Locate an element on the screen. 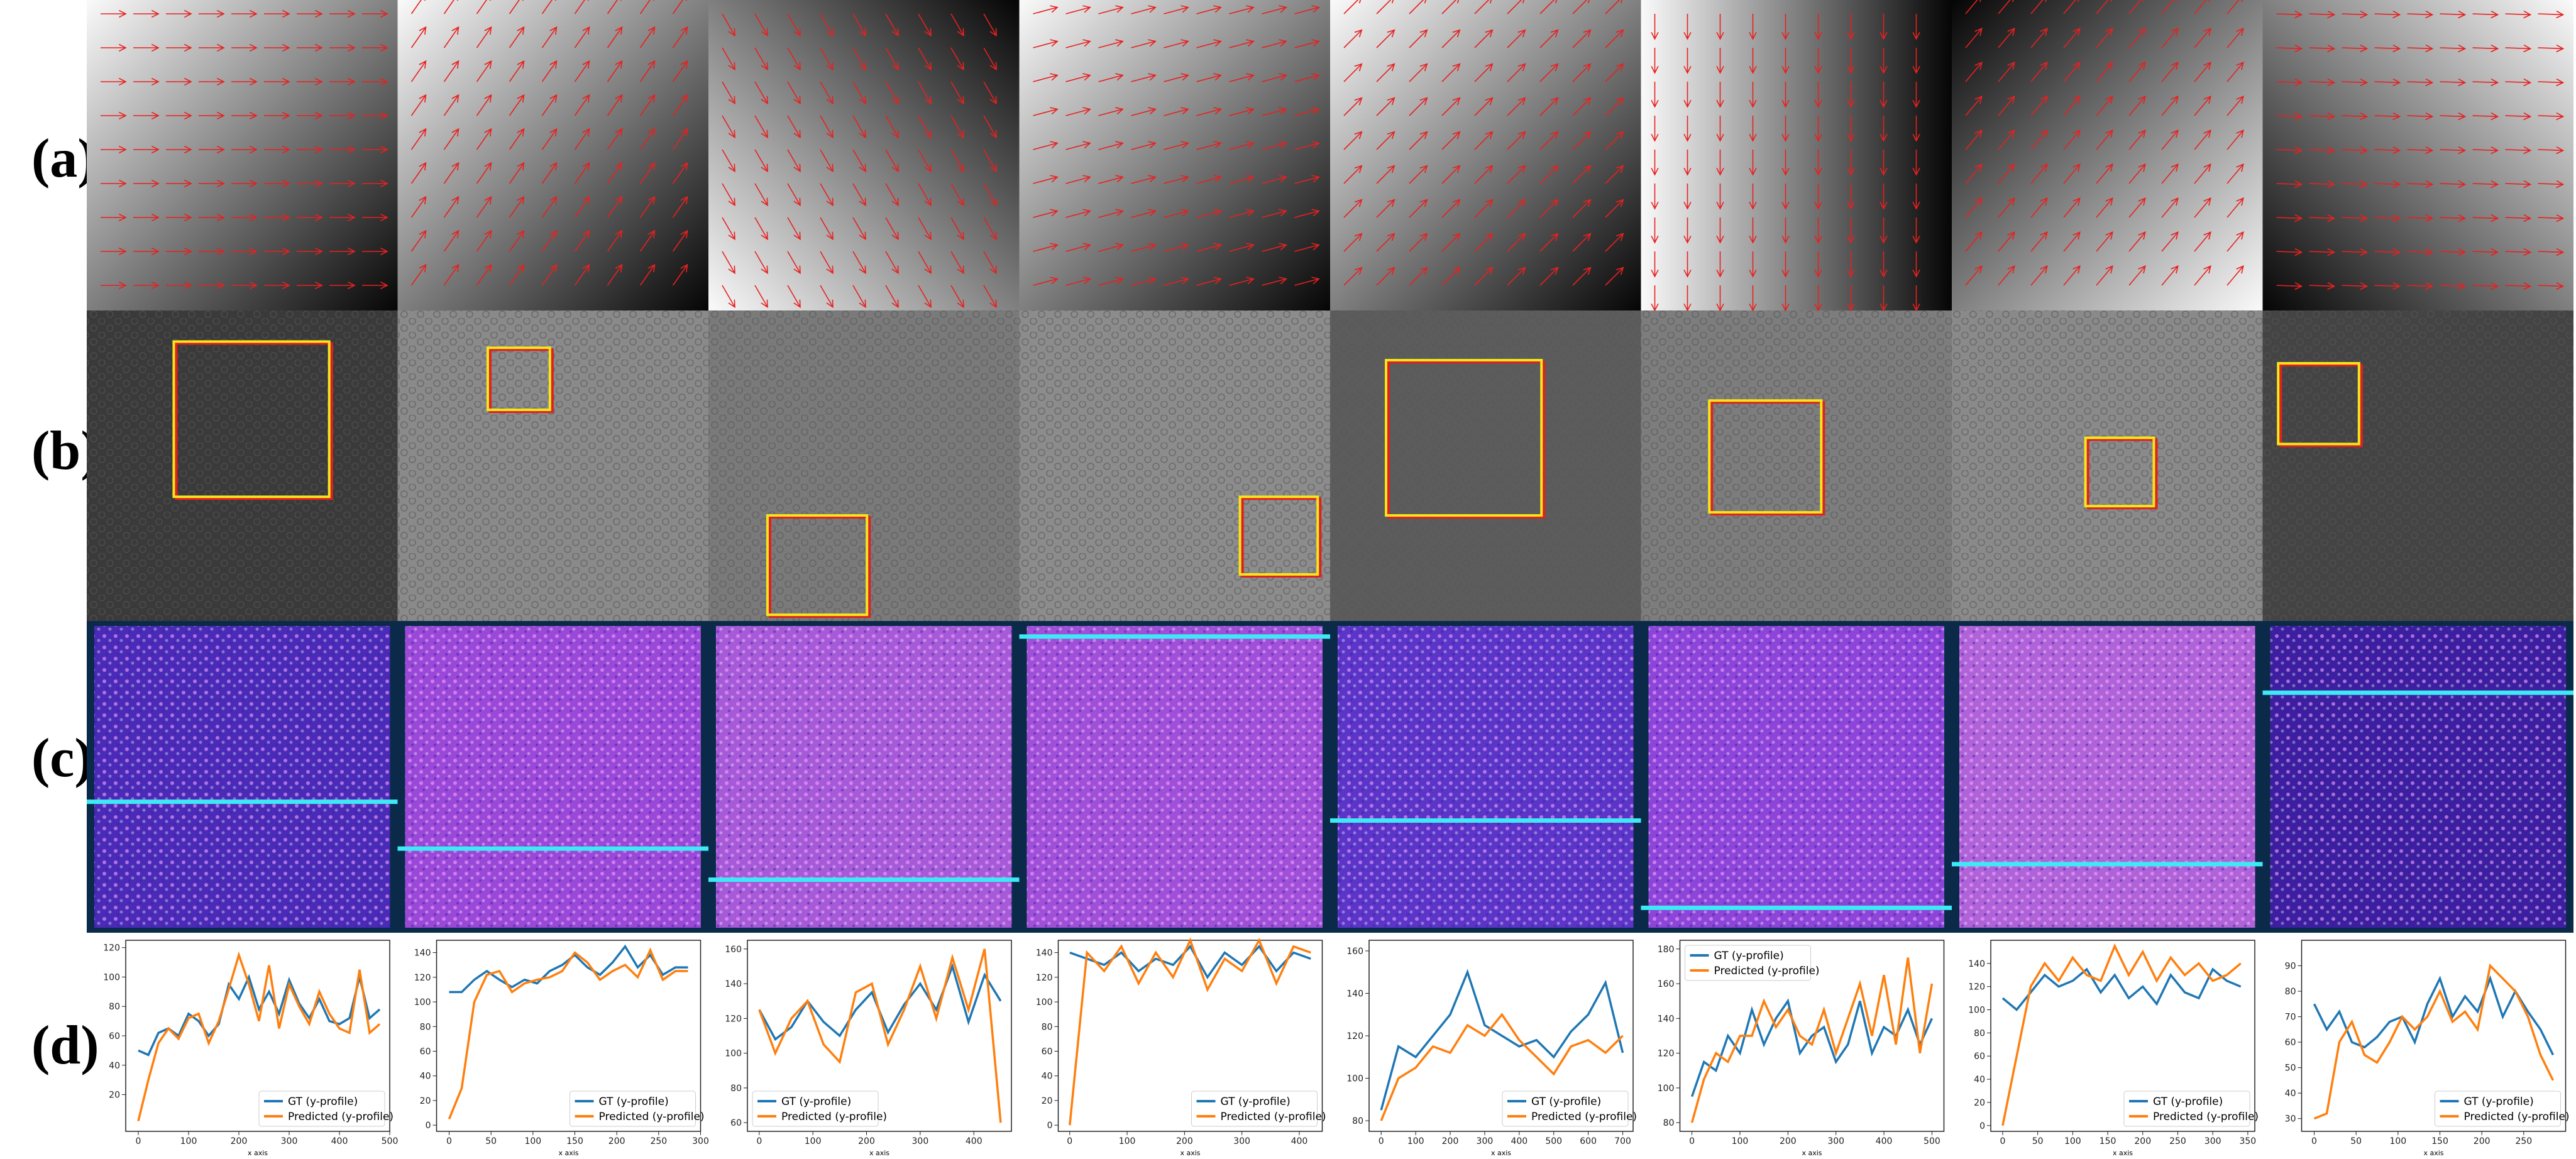  micrograph-texture is located at coordinates (2418, 466).